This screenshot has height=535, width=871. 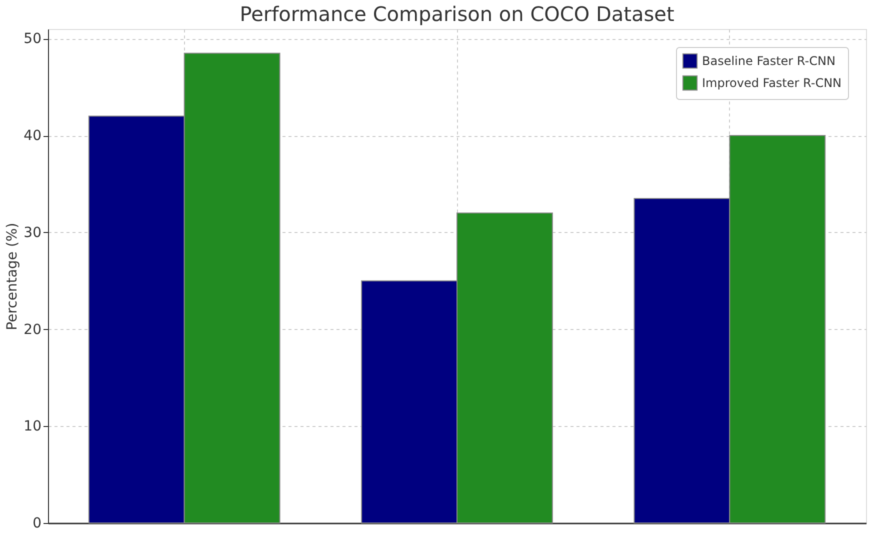 I want to click on y-tick-label: 50, so click(x=33, y=39).